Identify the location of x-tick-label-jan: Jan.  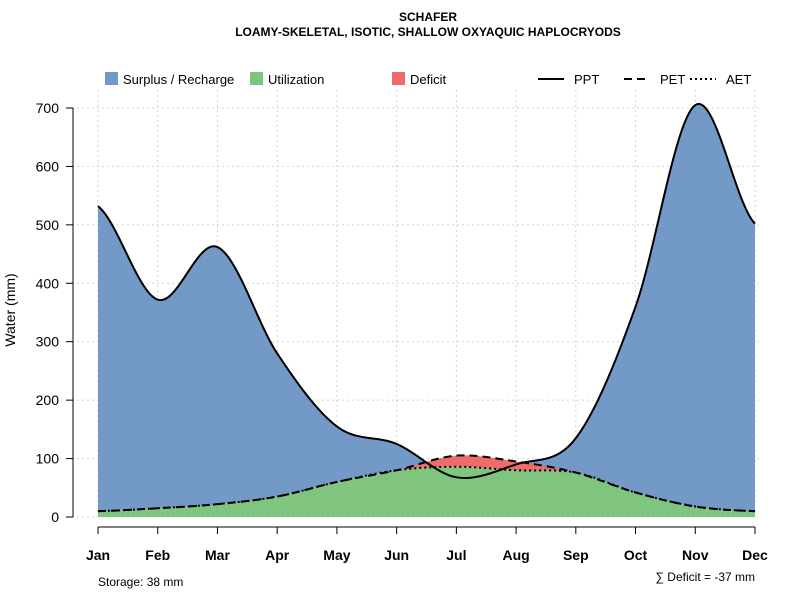
(98, 555).